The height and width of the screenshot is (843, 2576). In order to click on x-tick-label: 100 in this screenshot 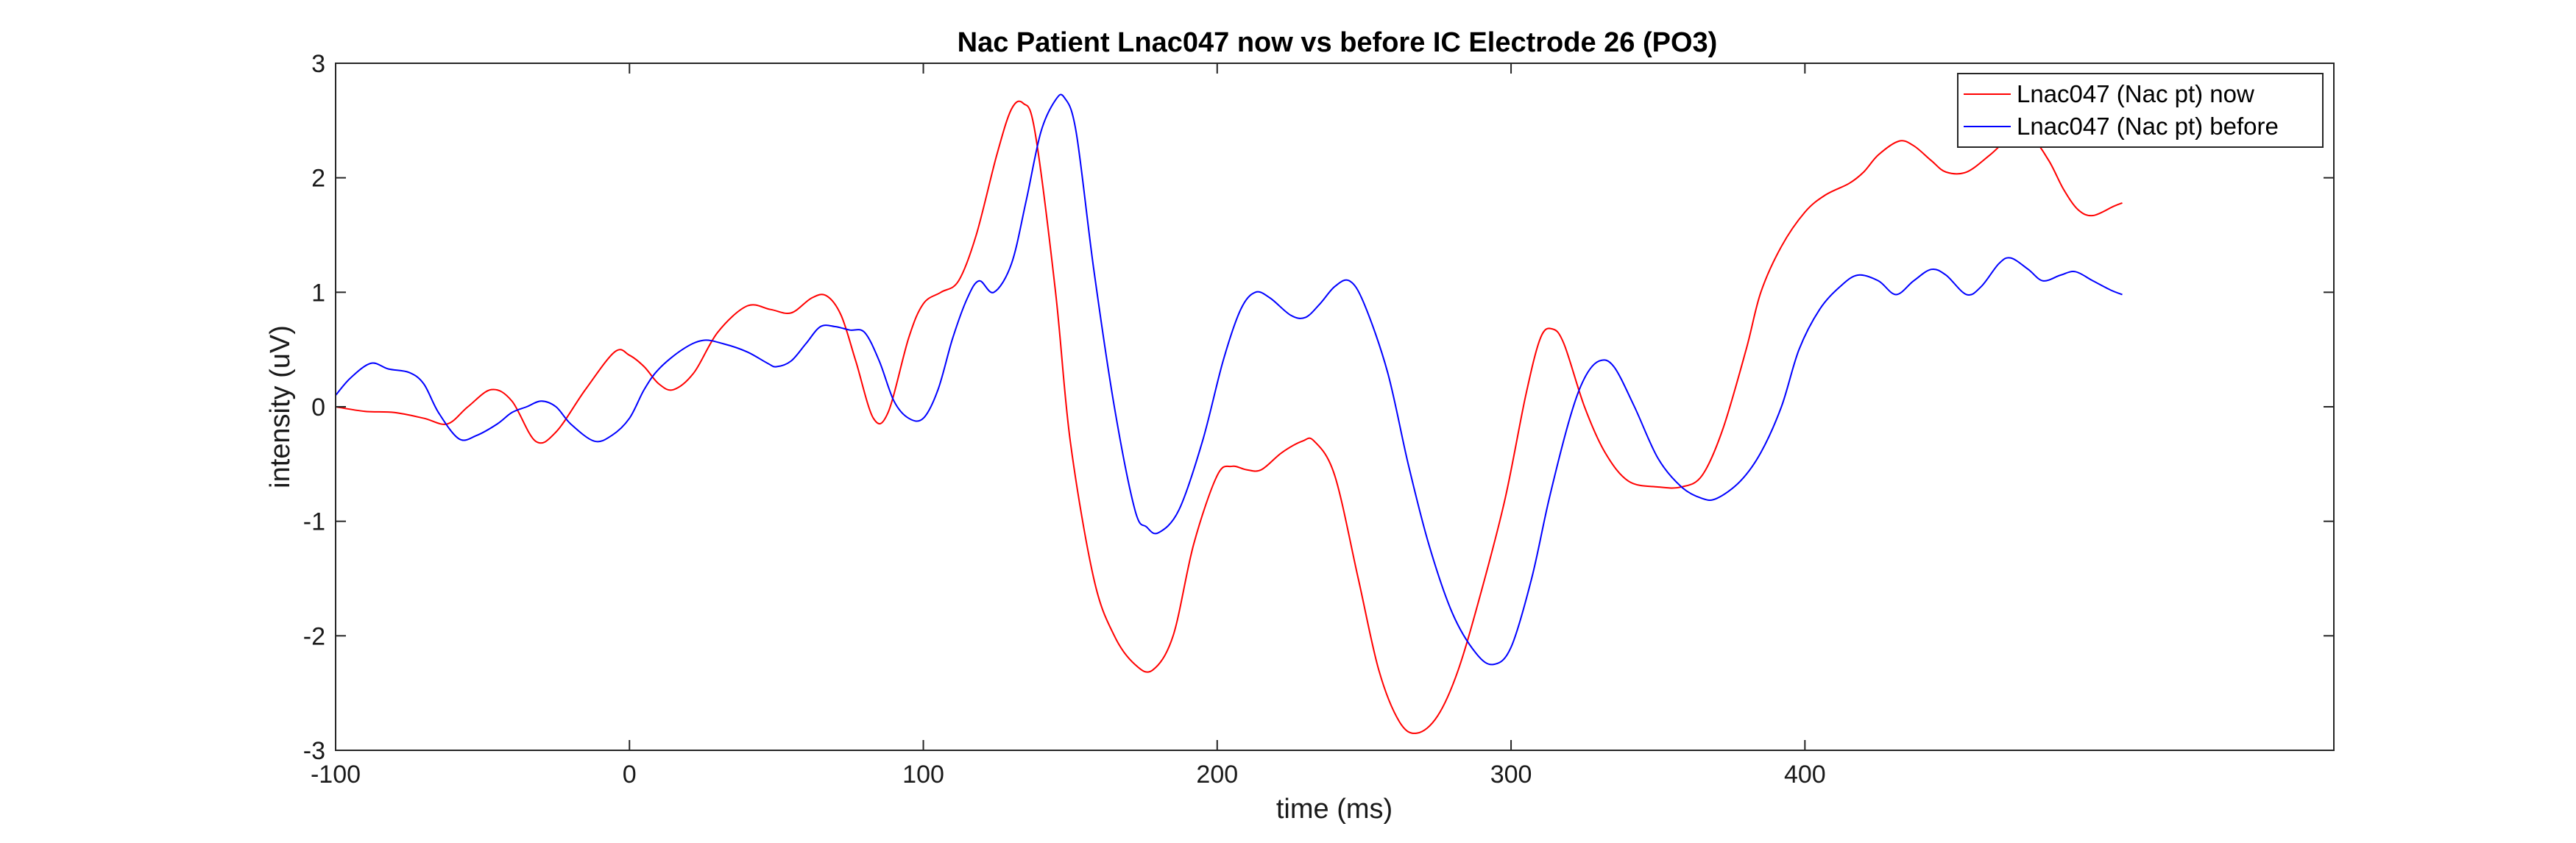, I will do `click(923, 775)`.